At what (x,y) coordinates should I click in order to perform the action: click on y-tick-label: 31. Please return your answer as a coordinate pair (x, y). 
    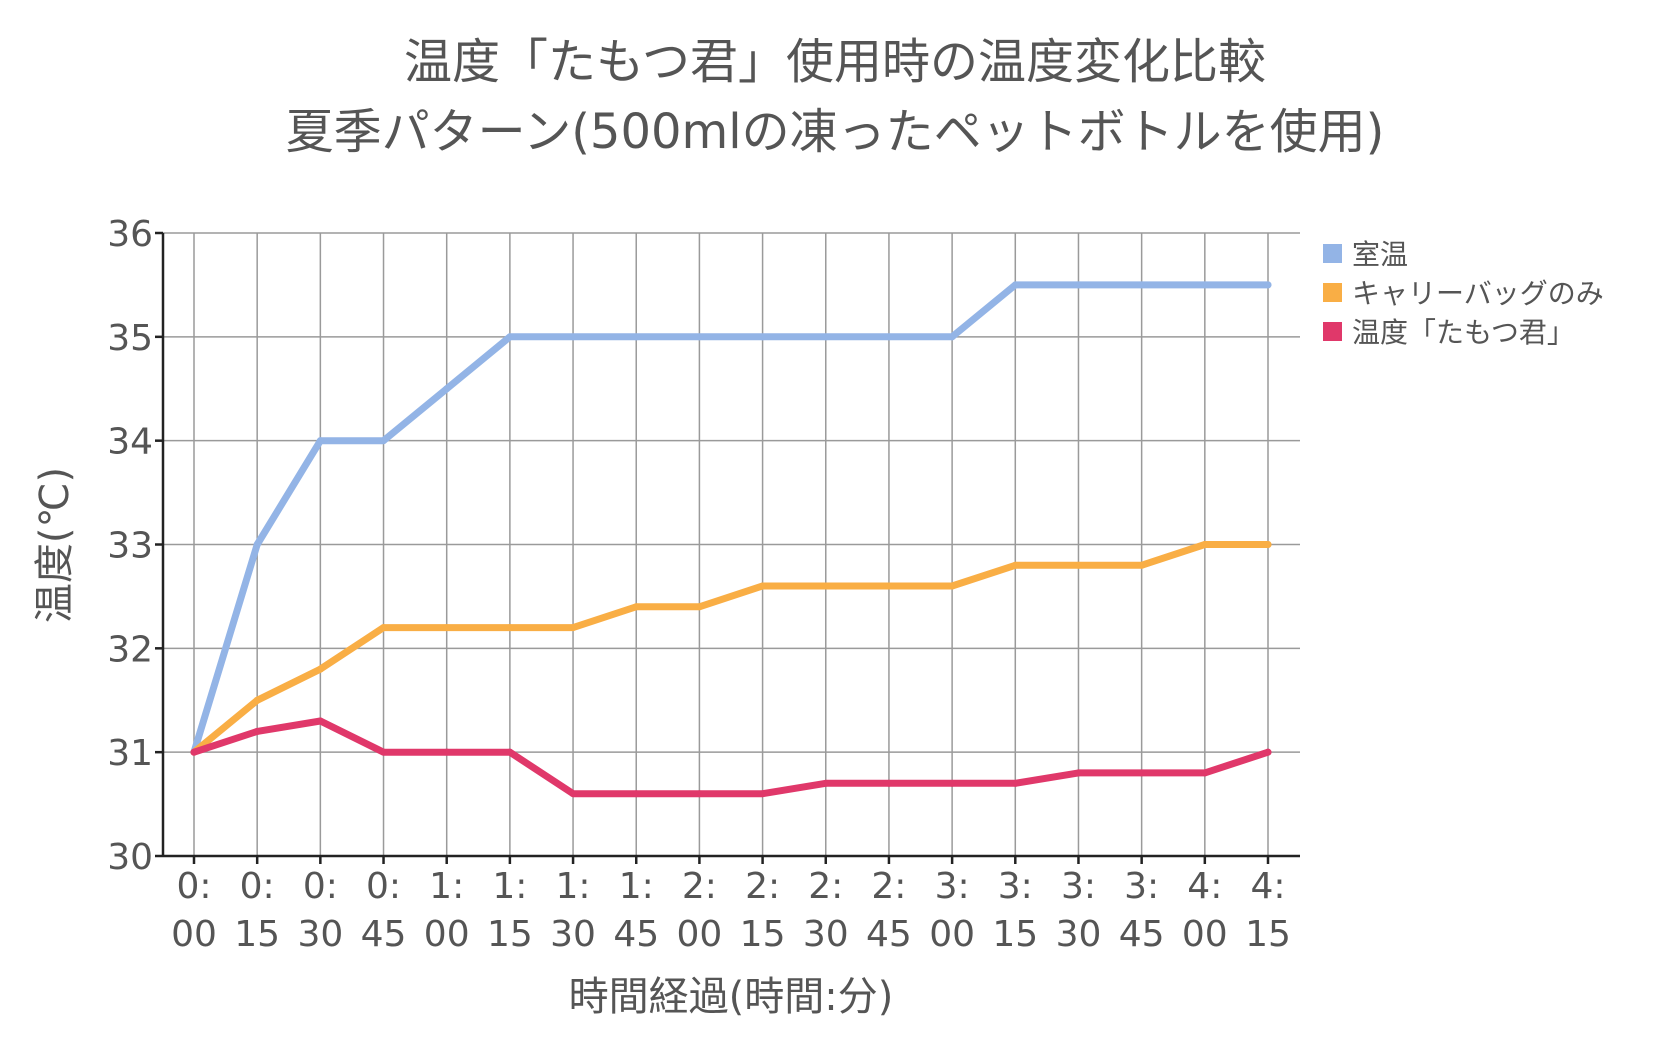
    Looking at the image, I should click on (130, 753).